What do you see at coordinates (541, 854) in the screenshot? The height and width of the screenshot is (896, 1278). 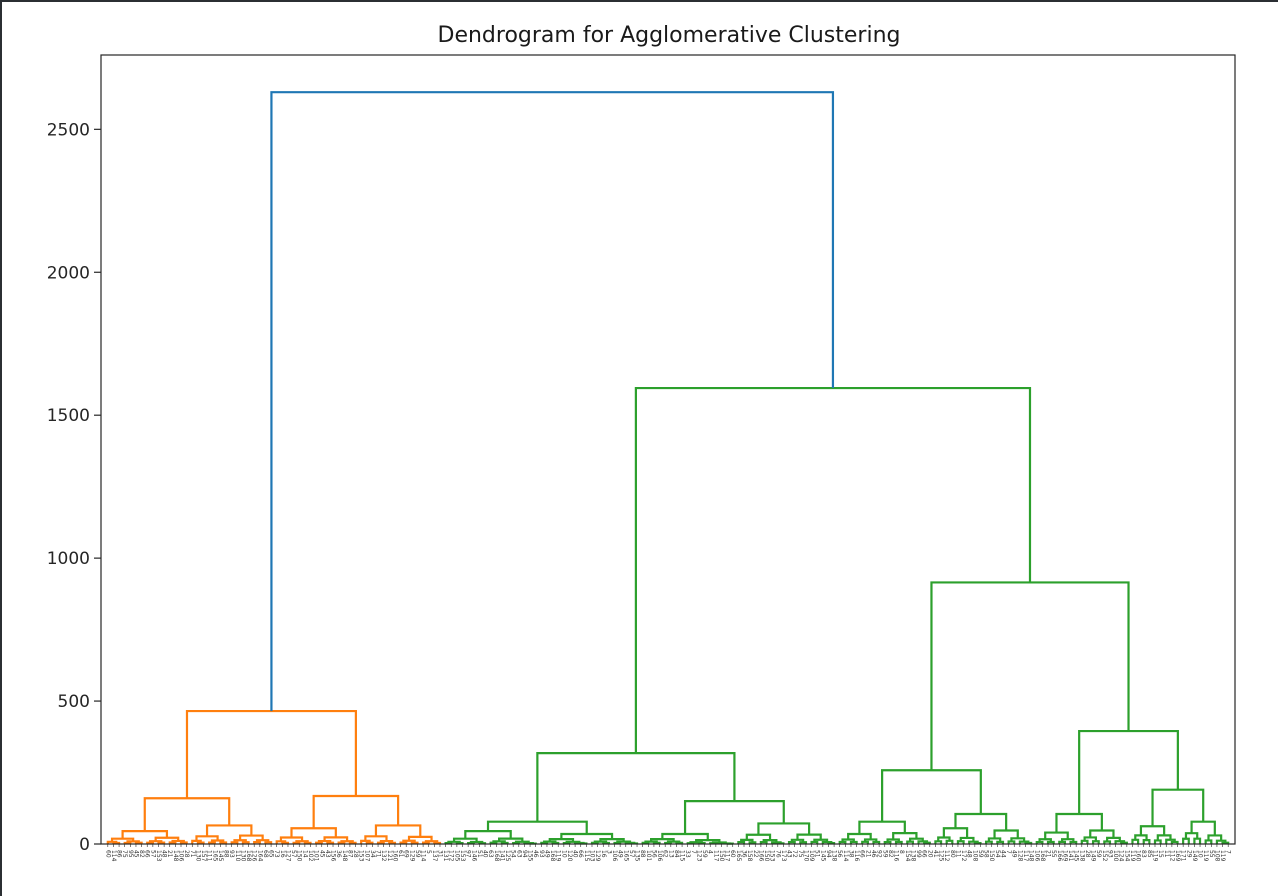 I see `x-leaf-label: 93` at bounding box center [541, 854].